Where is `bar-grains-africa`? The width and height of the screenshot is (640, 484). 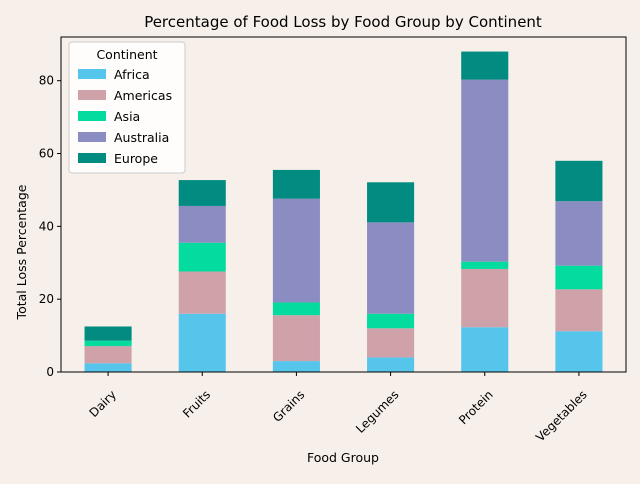
bar-grains-africa is located at coordinates (296, 366).